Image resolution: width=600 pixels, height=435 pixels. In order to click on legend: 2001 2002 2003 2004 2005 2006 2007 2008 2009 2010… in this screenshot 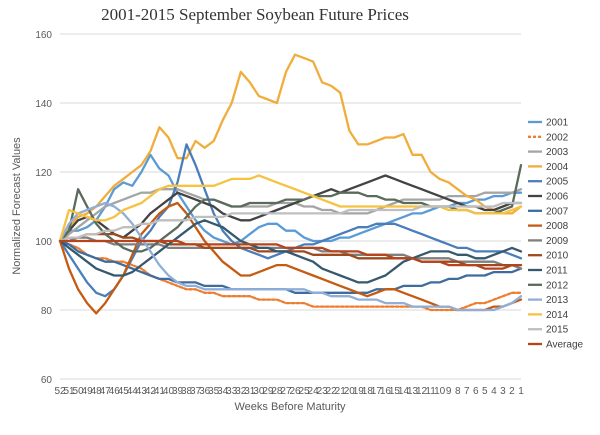, I will do `click(556, 234)`.